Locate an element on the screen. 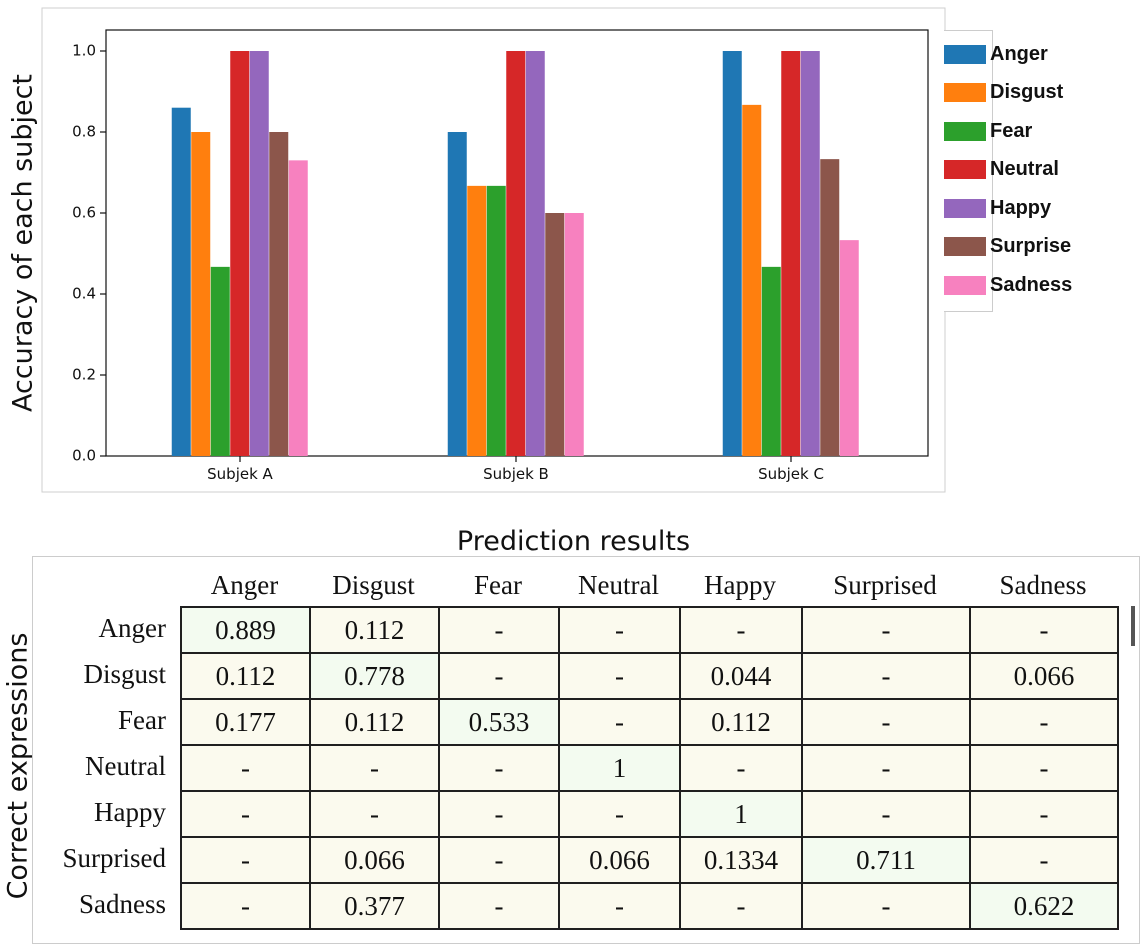  matrix-row: 0.112 0.778- -0.044-0.066 is located at coordinates (649, 676).